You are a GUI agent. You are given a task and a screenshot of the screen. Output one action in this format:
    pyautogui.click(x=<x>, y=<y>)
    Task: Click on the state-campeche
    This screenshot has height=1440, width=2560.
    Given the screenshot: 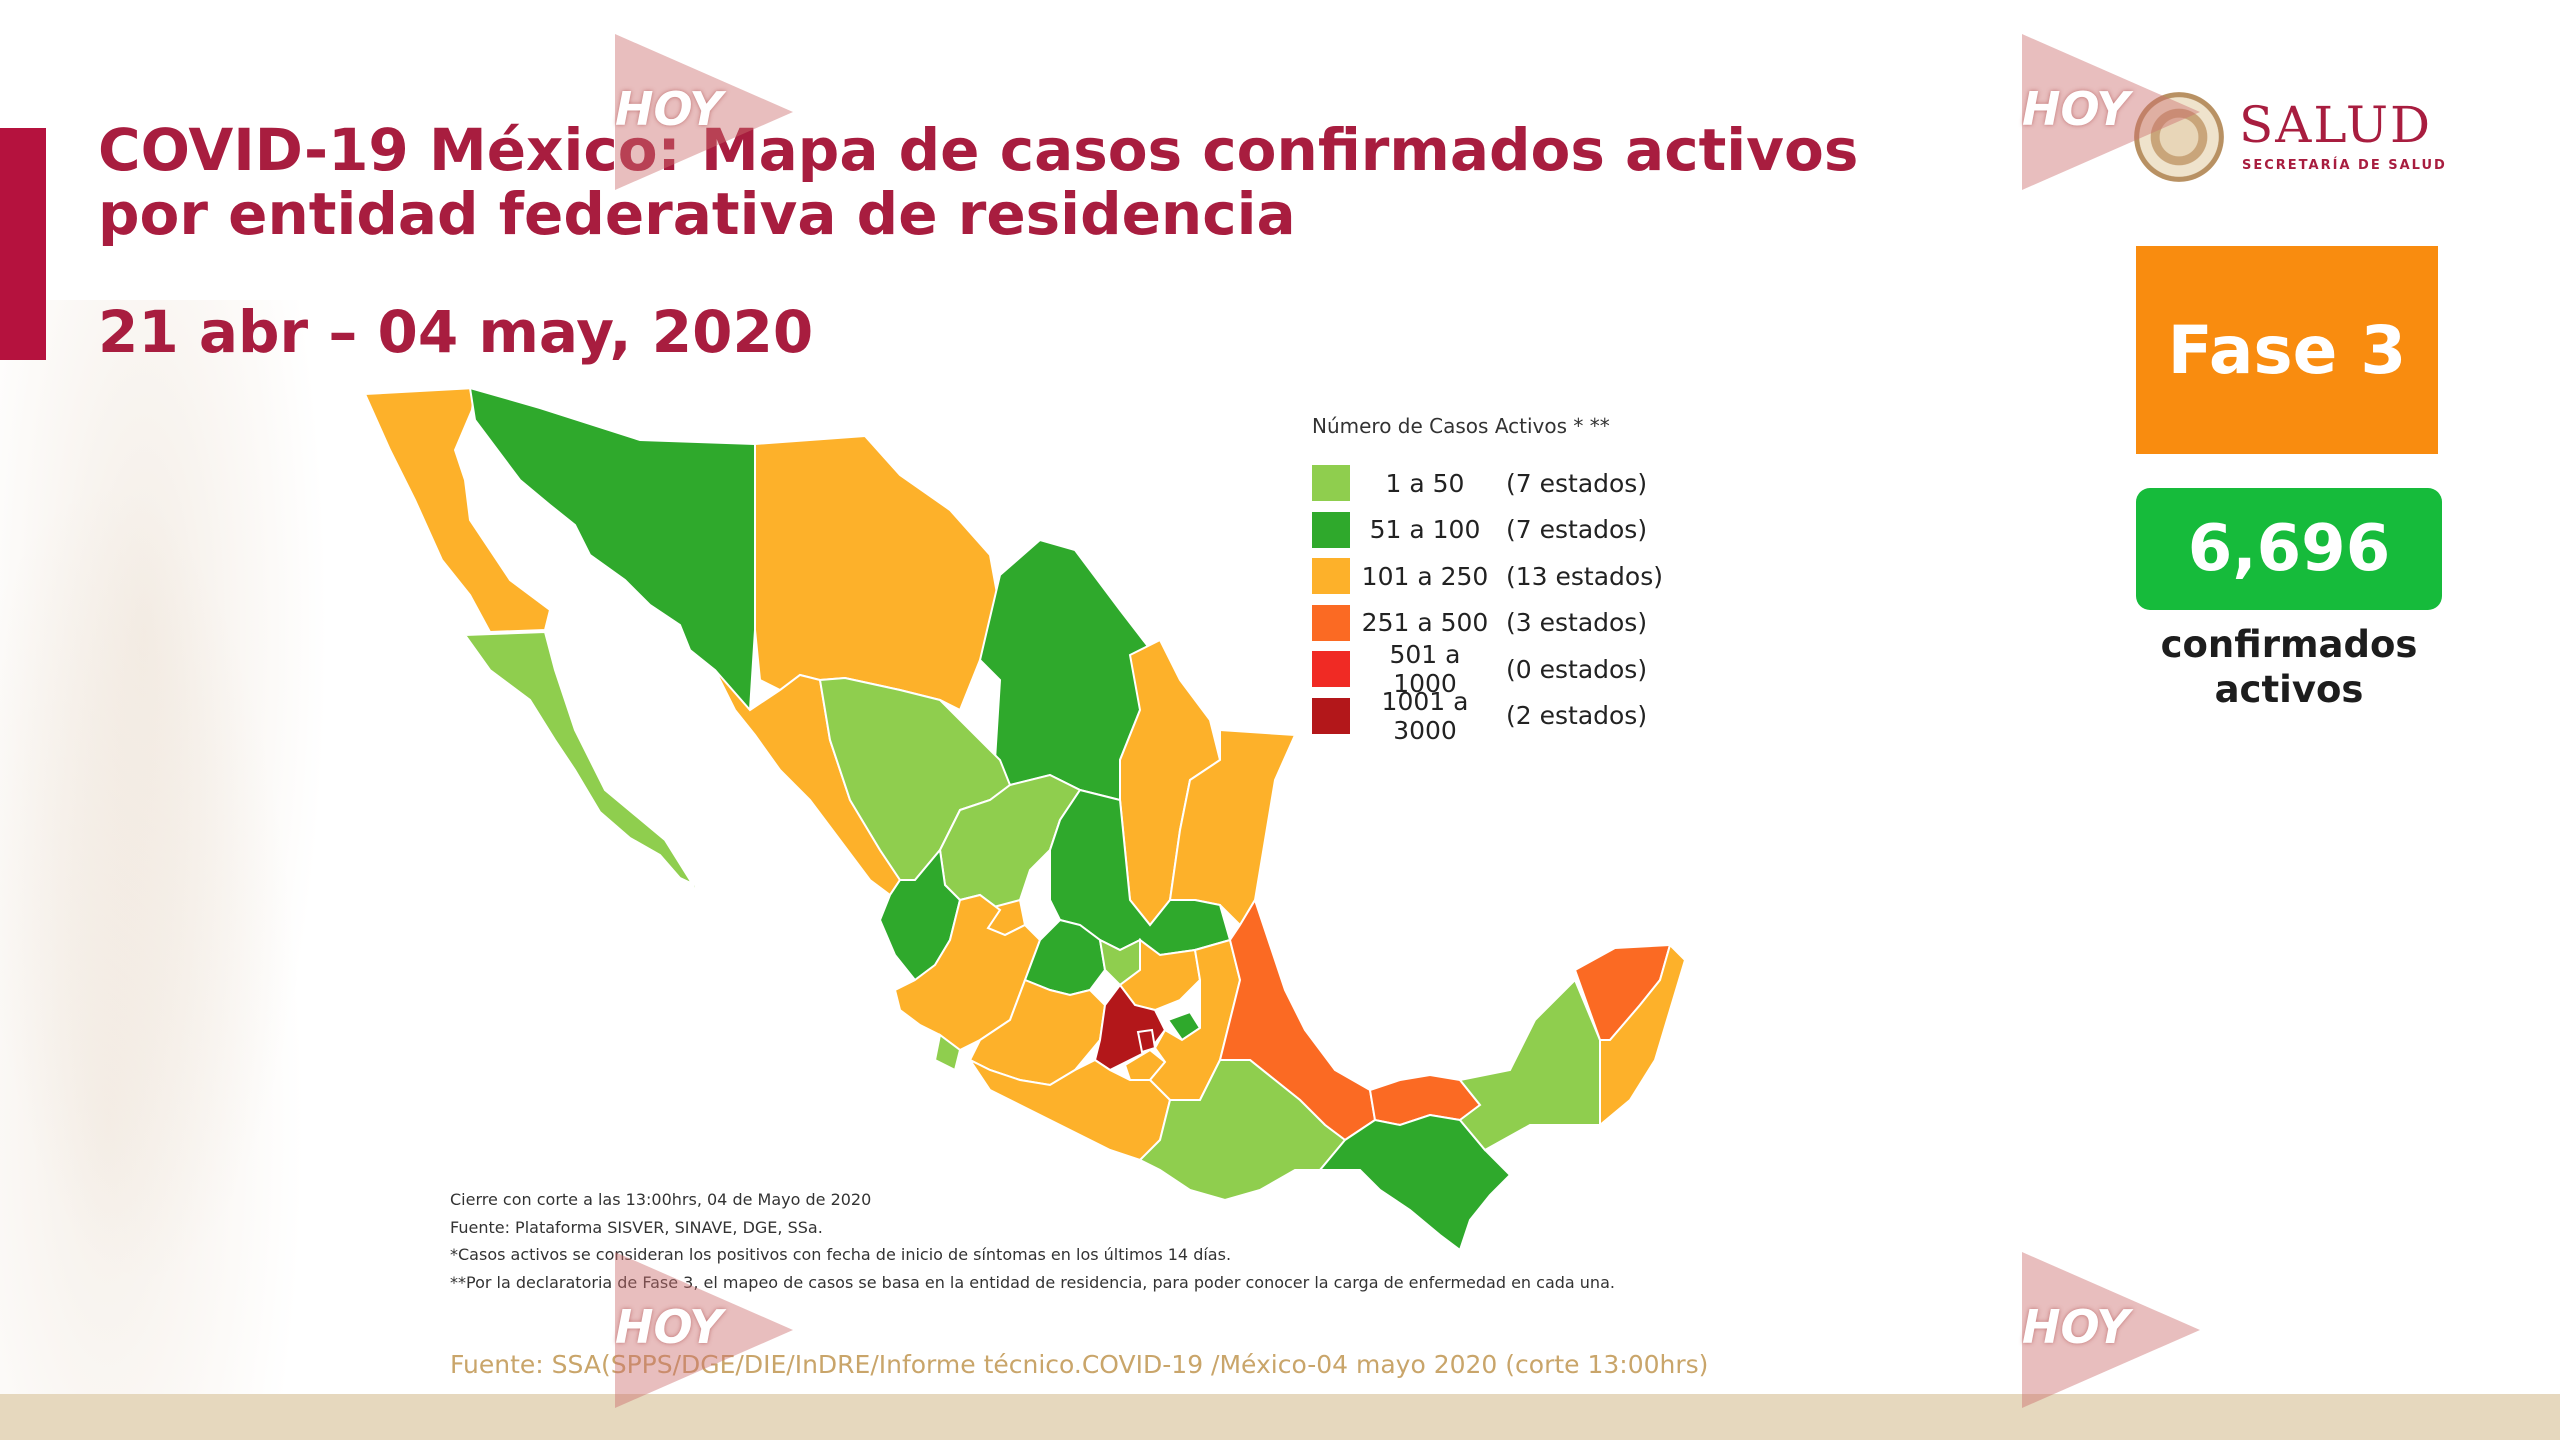 What is the action you would take?
    pyautogui.click(x=1529, y=1065)
    